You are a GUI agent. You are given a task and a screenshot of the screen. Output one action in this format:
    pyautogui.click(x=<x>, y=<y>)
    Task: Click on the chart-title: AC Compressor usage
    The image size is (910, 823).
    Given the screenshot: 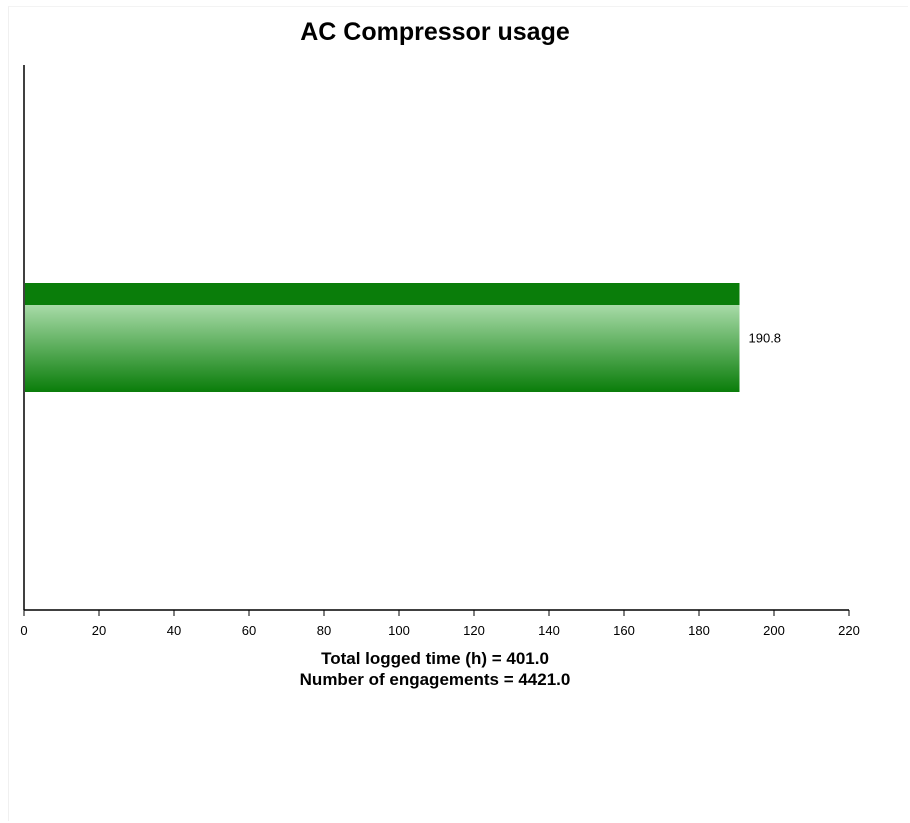 What is the action you would take?
    pyautogui.click(x=435, y=32)
    